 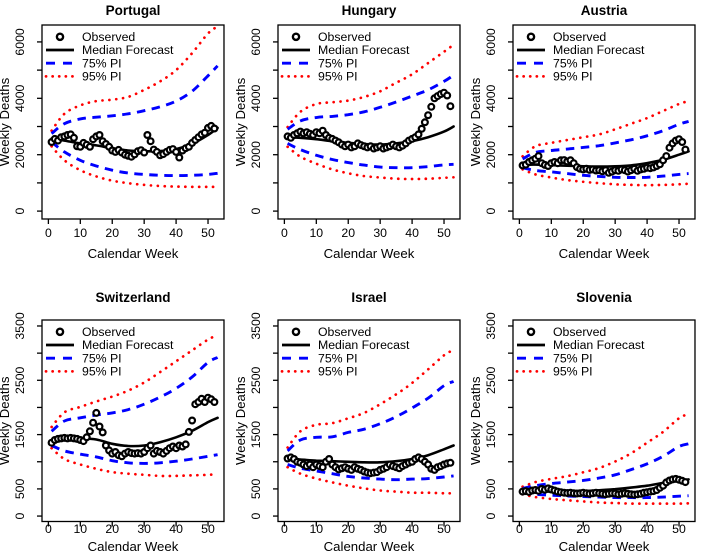 I want to click on x-tick-label: 10, so click(x=80, y=233).